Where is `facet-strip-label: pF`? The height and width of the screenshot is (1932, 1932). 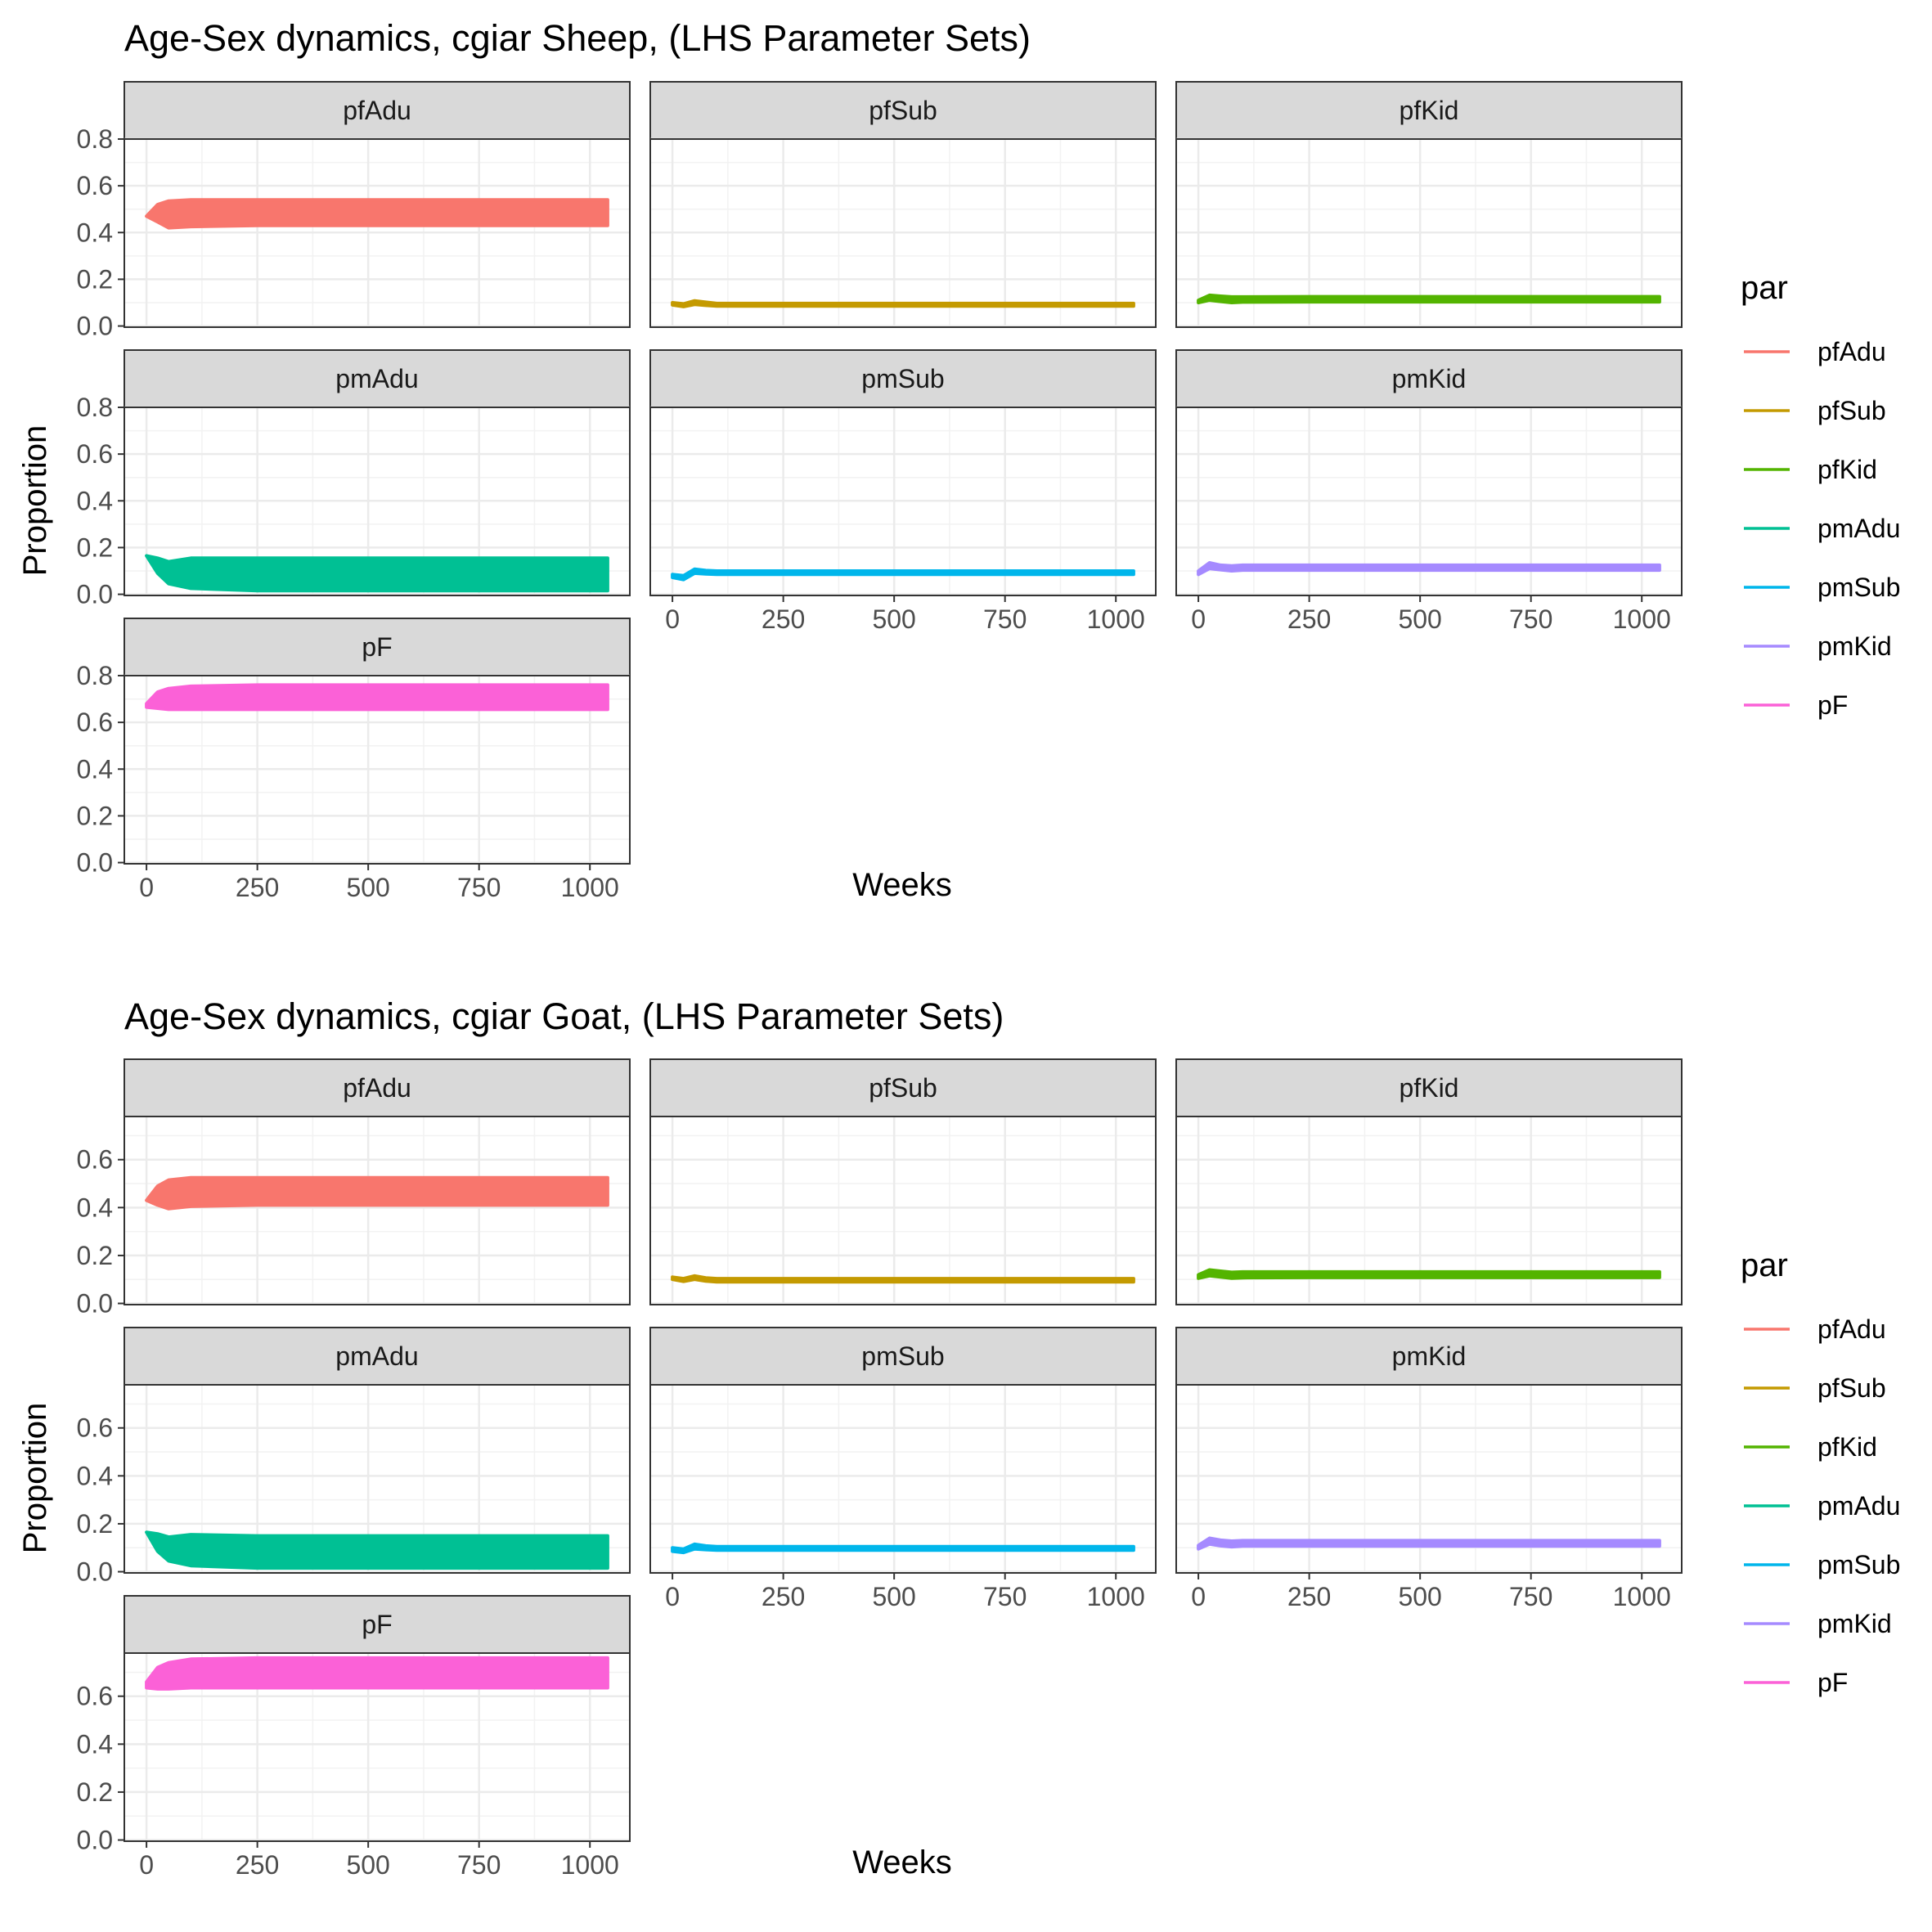 facet-strip-label: pF is located at coordinates (377, 1624).